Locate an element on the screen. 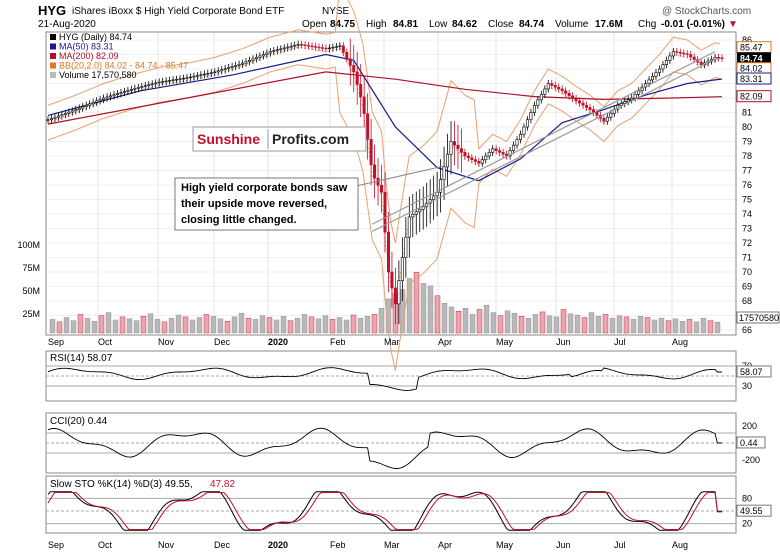 The width and height of the screenshot is (780, 552). trend-channel is located at coordinates (543, 141).